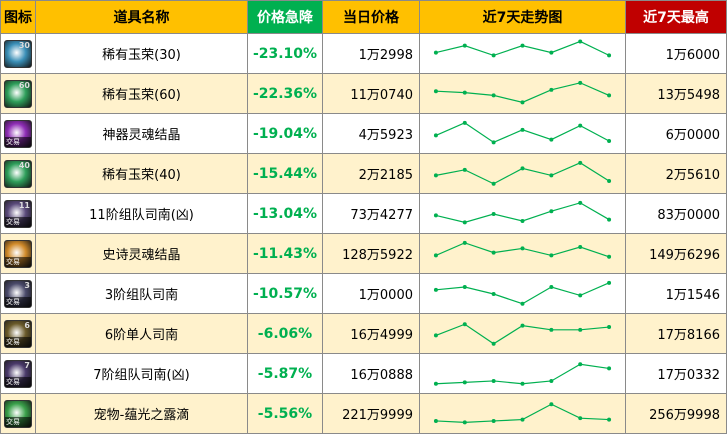 The image size is (727, 434). I want to click on jade-orb-icon: 40, so click(18, 173).